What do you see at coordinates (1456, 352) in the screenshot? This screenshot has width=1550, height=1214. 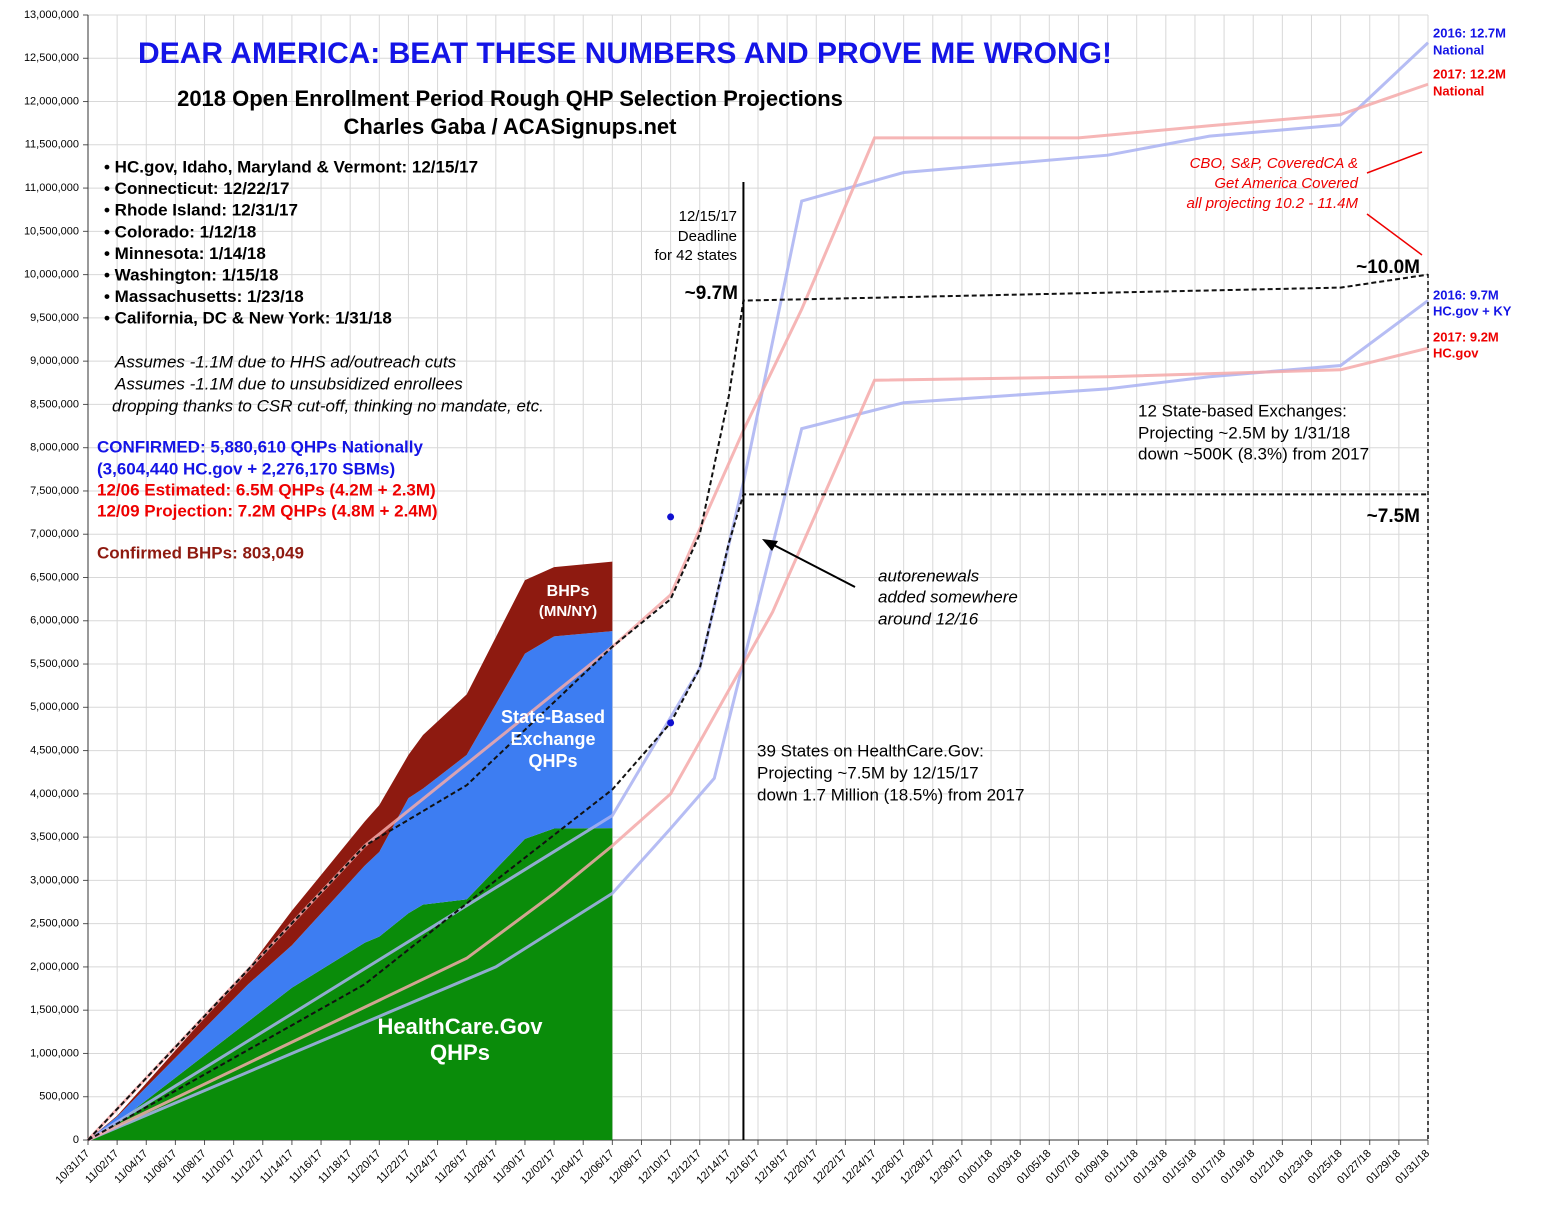 I see `series-label: HC.gov` at bounding box center [1456, 352].